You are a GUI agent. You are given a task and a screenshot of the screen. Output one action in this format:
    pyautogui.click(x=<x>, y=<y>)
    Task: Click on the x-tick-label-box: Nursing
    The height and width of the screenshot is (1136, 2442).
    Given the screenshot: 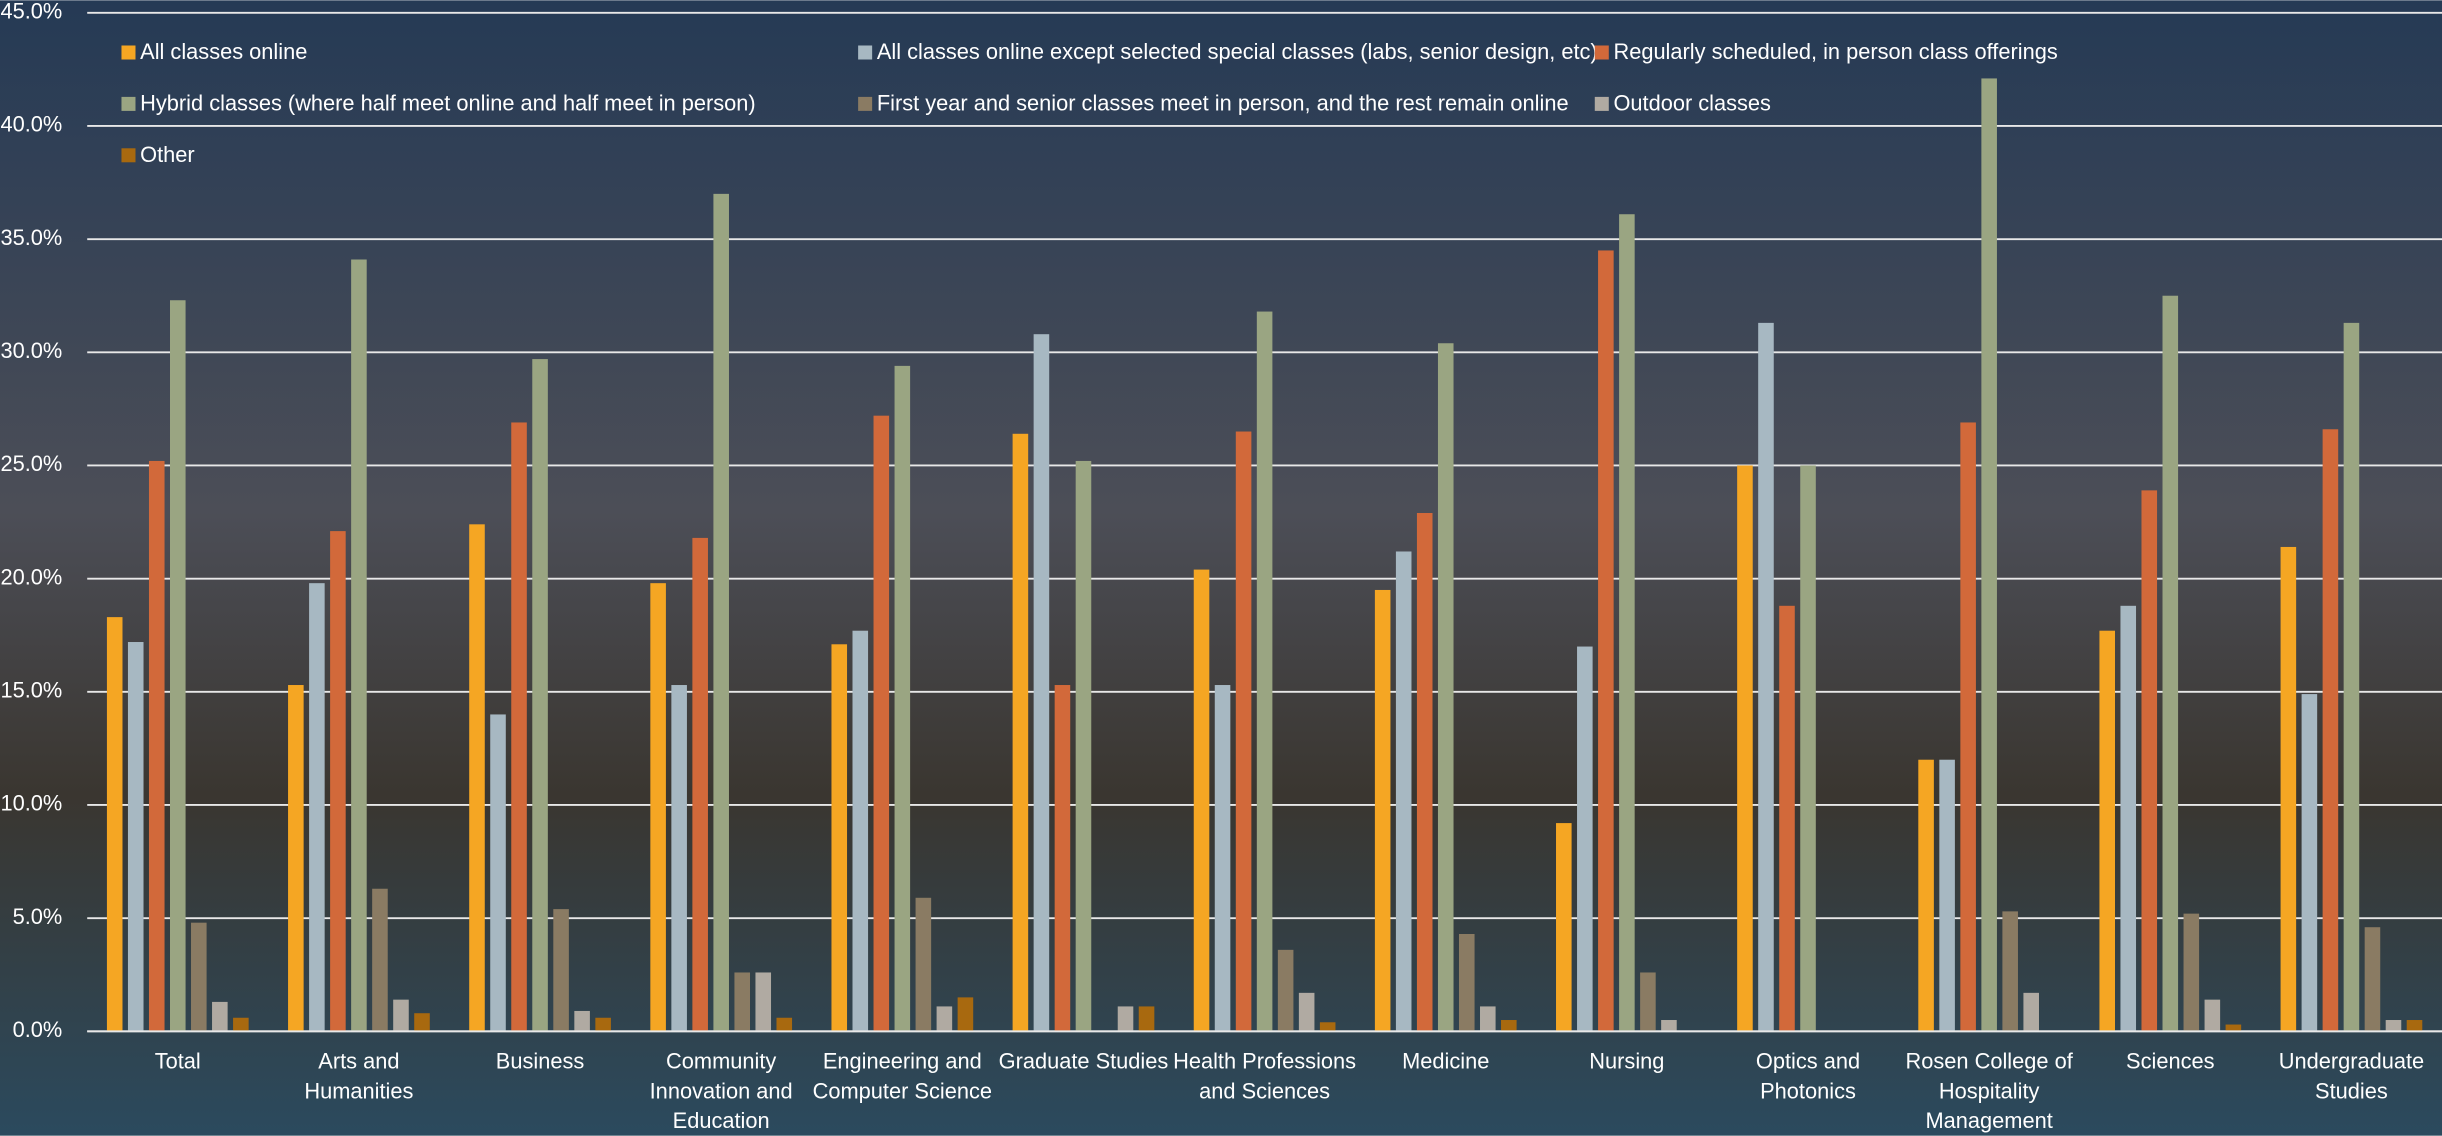 What is the action you would take?
    pyautogui.click(x=1627, y=1061)
    